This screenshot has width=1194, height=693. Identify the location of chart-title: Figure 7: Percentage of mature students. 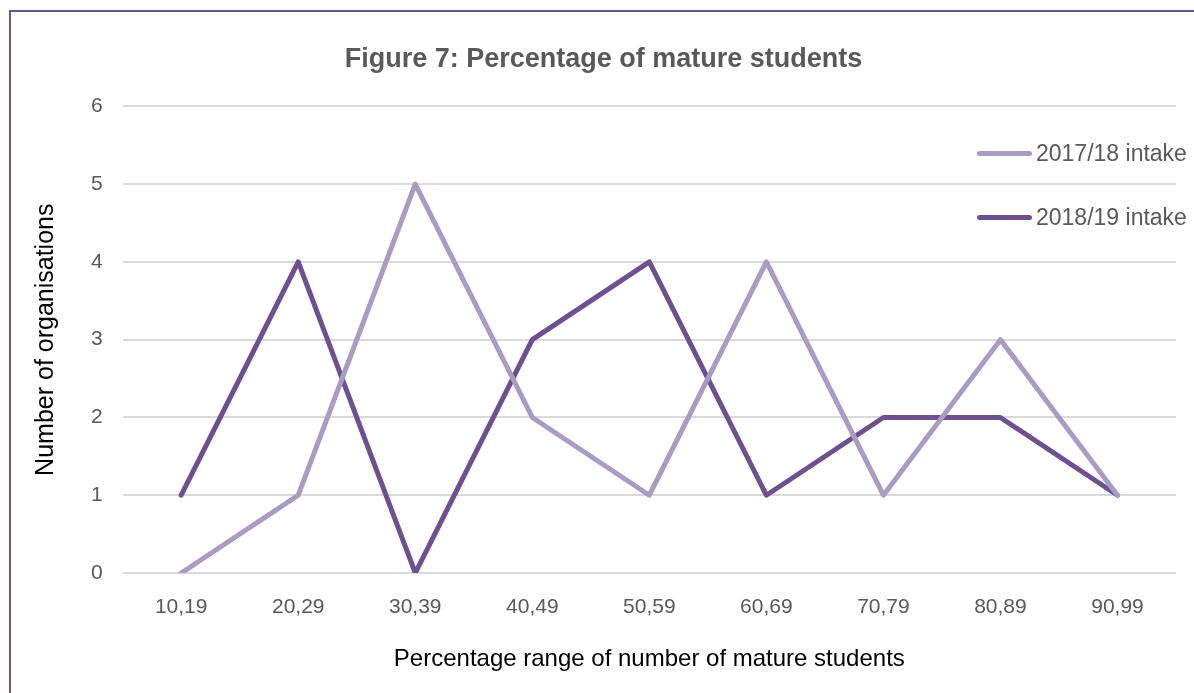
(603, 57).